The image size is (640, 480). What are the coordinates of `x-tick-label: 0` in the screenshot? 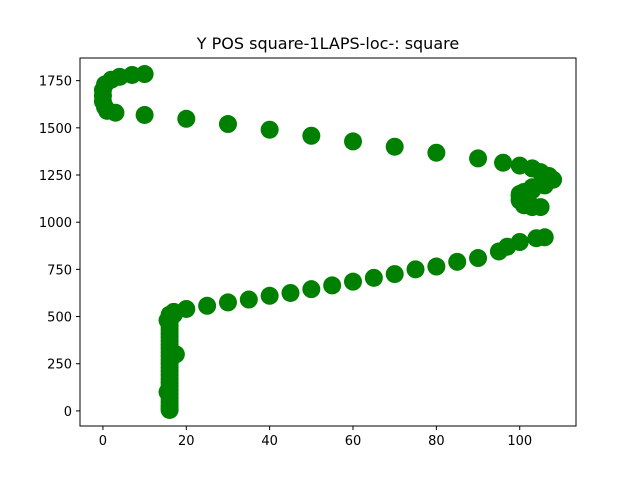 It's located at (103, 441).